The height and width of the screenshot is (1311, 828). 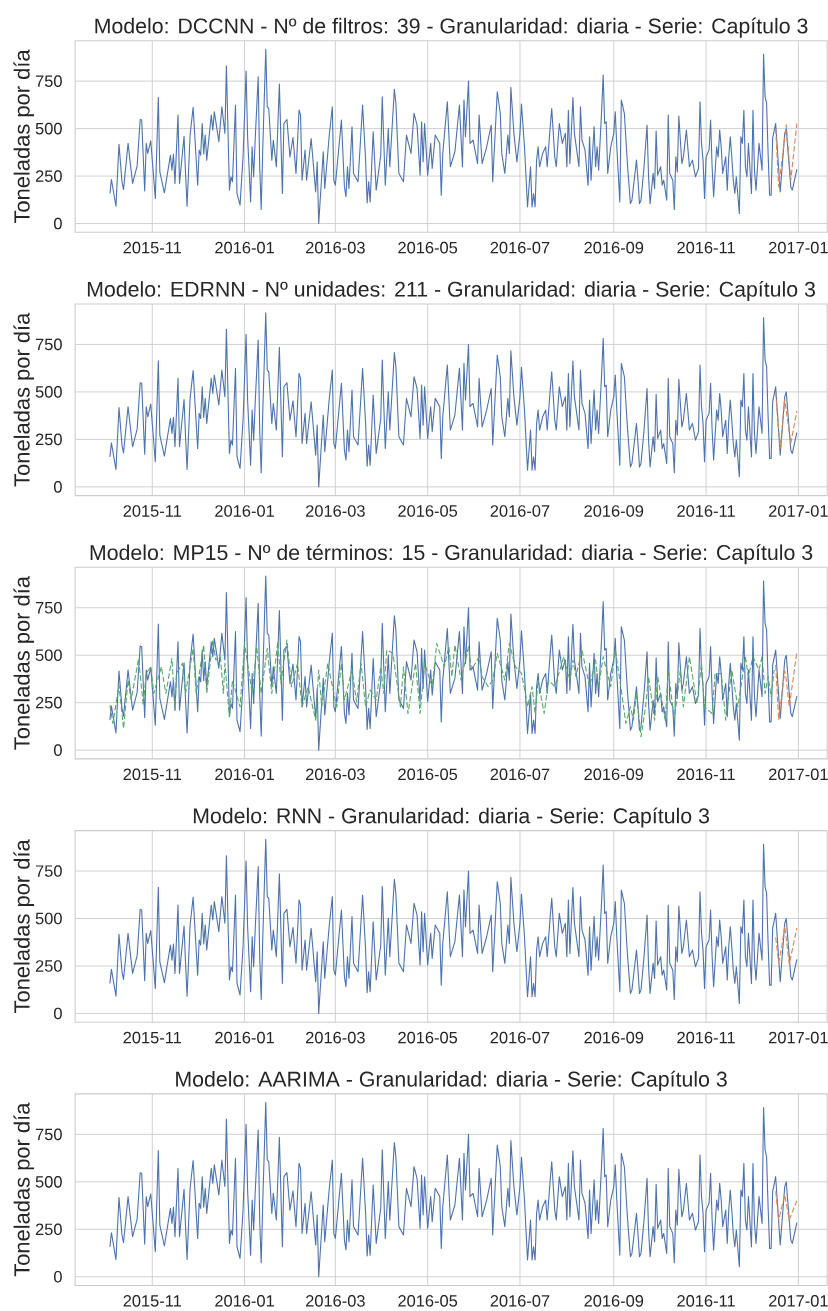 I want to click on chart-title: Modelo: EDRNN - Nº unidades: 211 - Granularidad: diaria - Serie: Capítulo 3, so click(x=451, y=291).